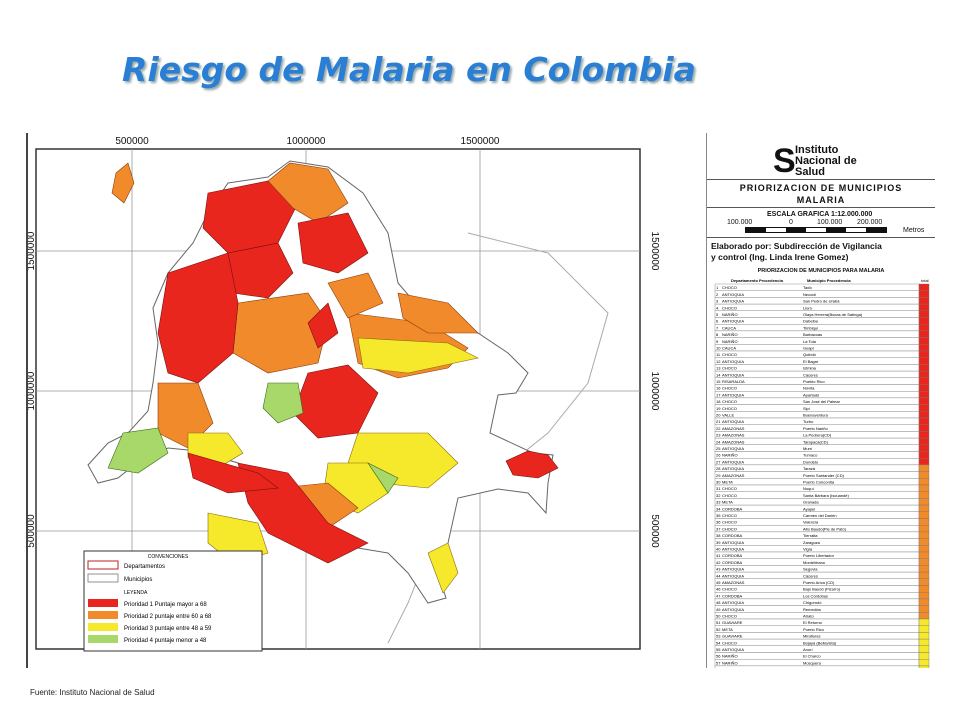 This screenshot has height=720, width=960. Describe the element at coordinates (138, 580) in the screenshot. I see `legend-municipios: Municipios` at that location.